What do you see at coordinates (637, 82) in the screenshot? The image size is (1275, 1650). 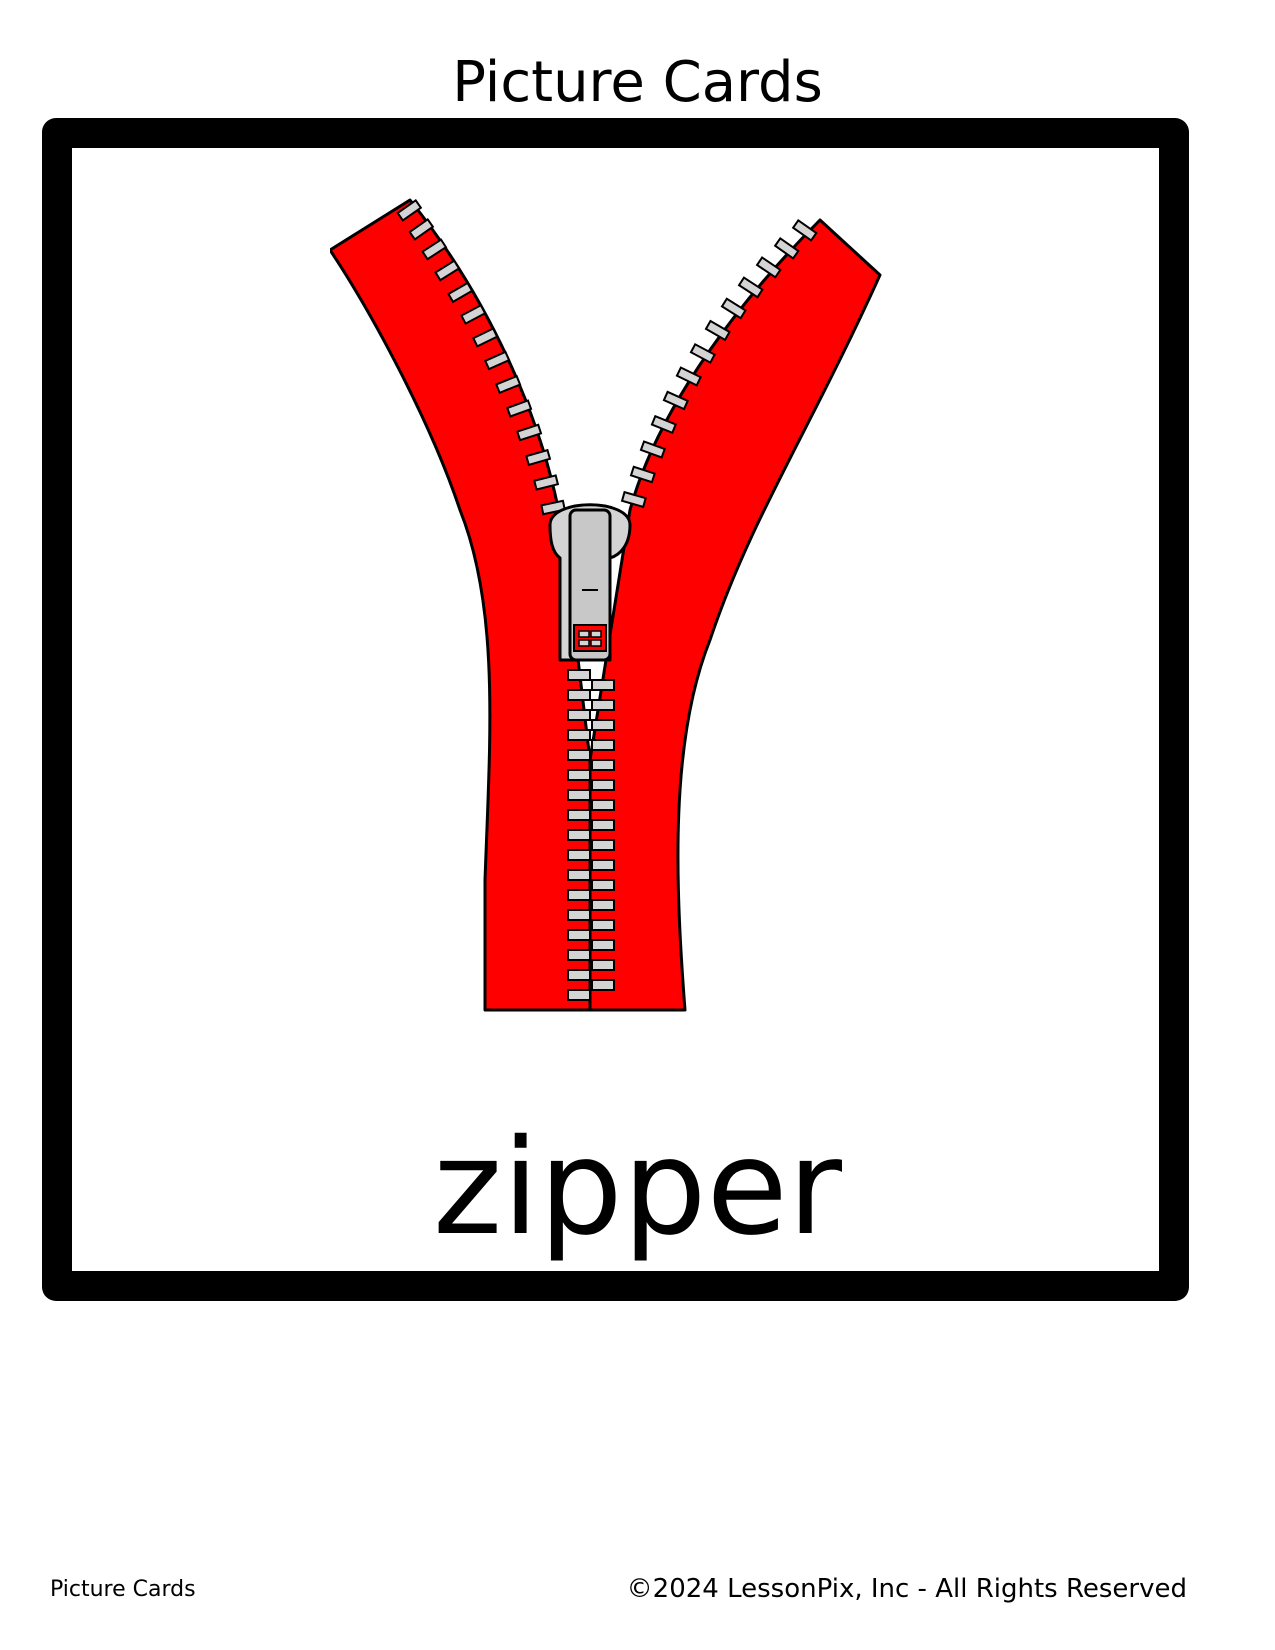 I see `page-title: Picture Cards` at bounding box center [637, 82].